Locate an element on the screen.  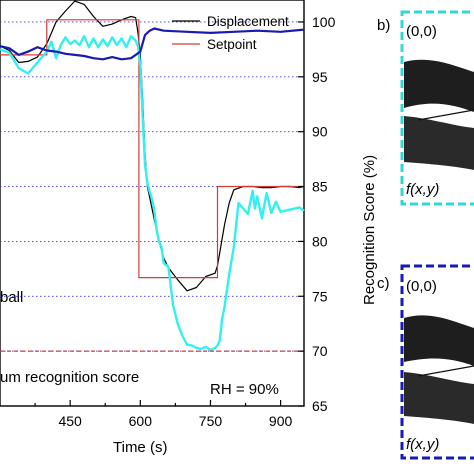
y-tick-label: 80 is located at coordinates (320, 241).